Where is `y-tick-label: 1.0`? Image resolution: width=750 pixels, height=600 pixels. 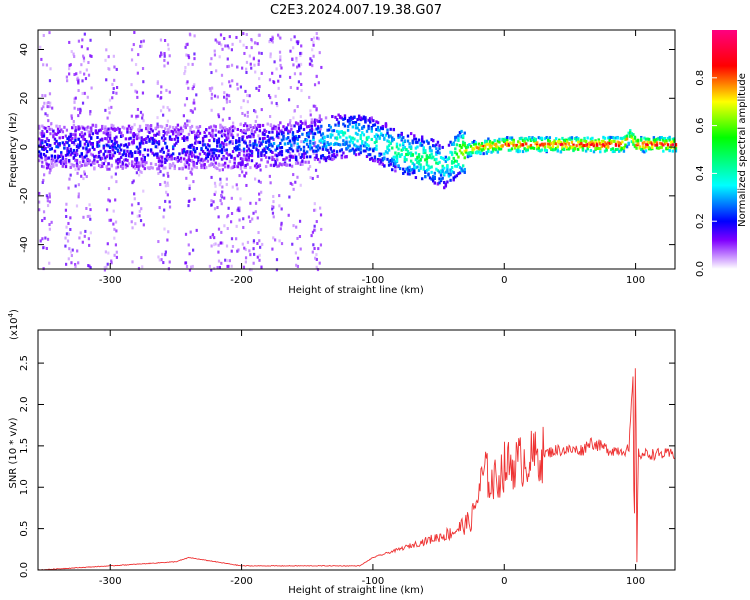 y-tick-label: 1.0 is located at coordinates (24, 487).